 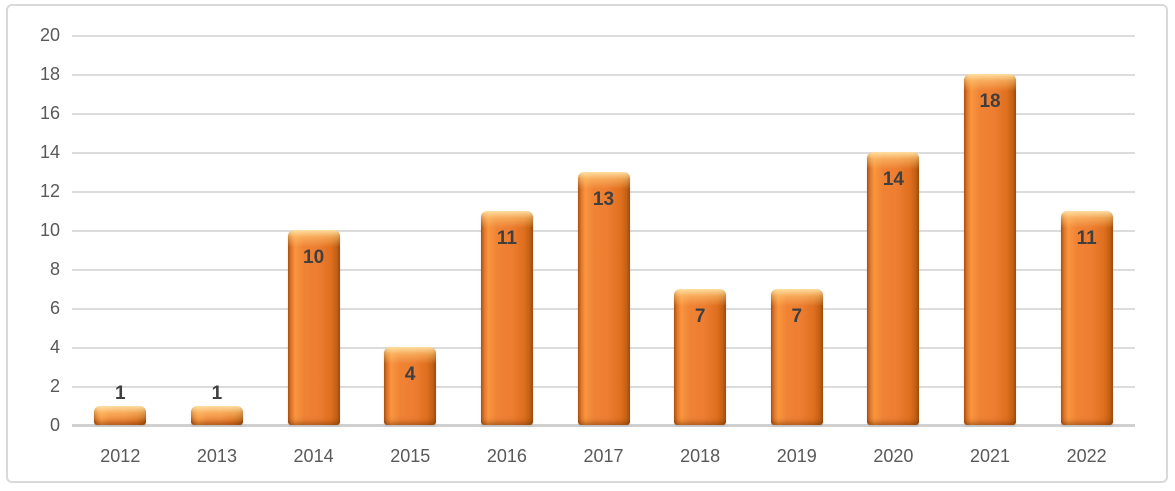 I want to click on y-tick-label: 6, so click(x=54, y=308).